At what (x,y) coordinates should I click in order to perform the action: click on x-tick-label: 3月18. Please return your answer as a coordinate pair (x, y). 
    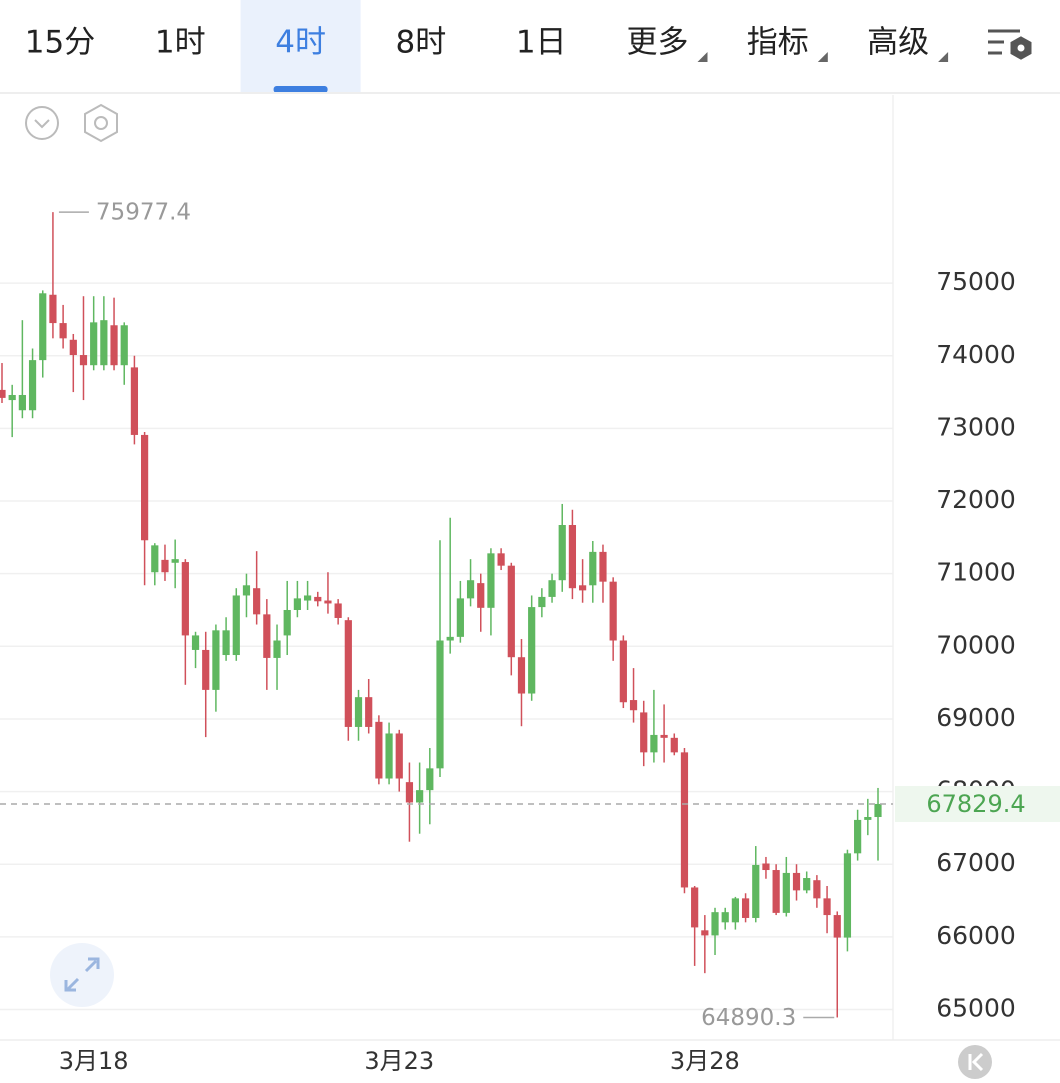
    Looking at the image, I should click on (94, 1061).